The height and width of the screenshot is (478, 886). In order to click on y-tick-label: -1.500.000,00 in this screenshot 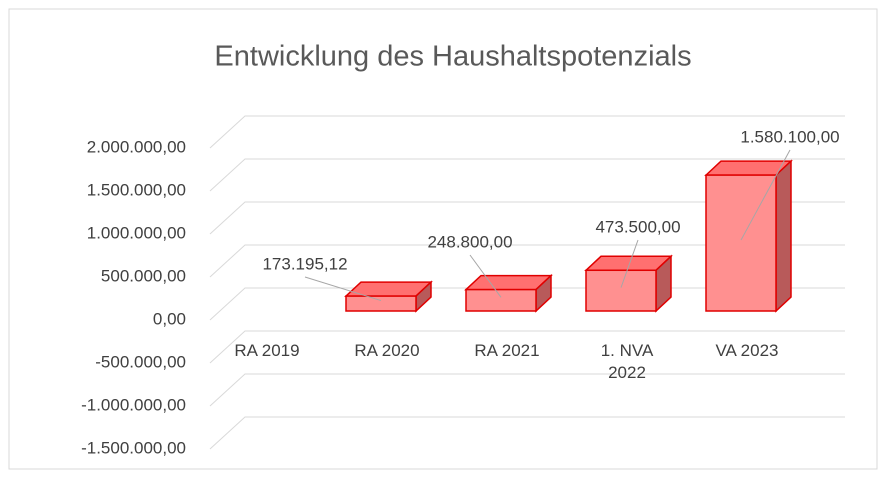, I will do `click(133, 447)`.